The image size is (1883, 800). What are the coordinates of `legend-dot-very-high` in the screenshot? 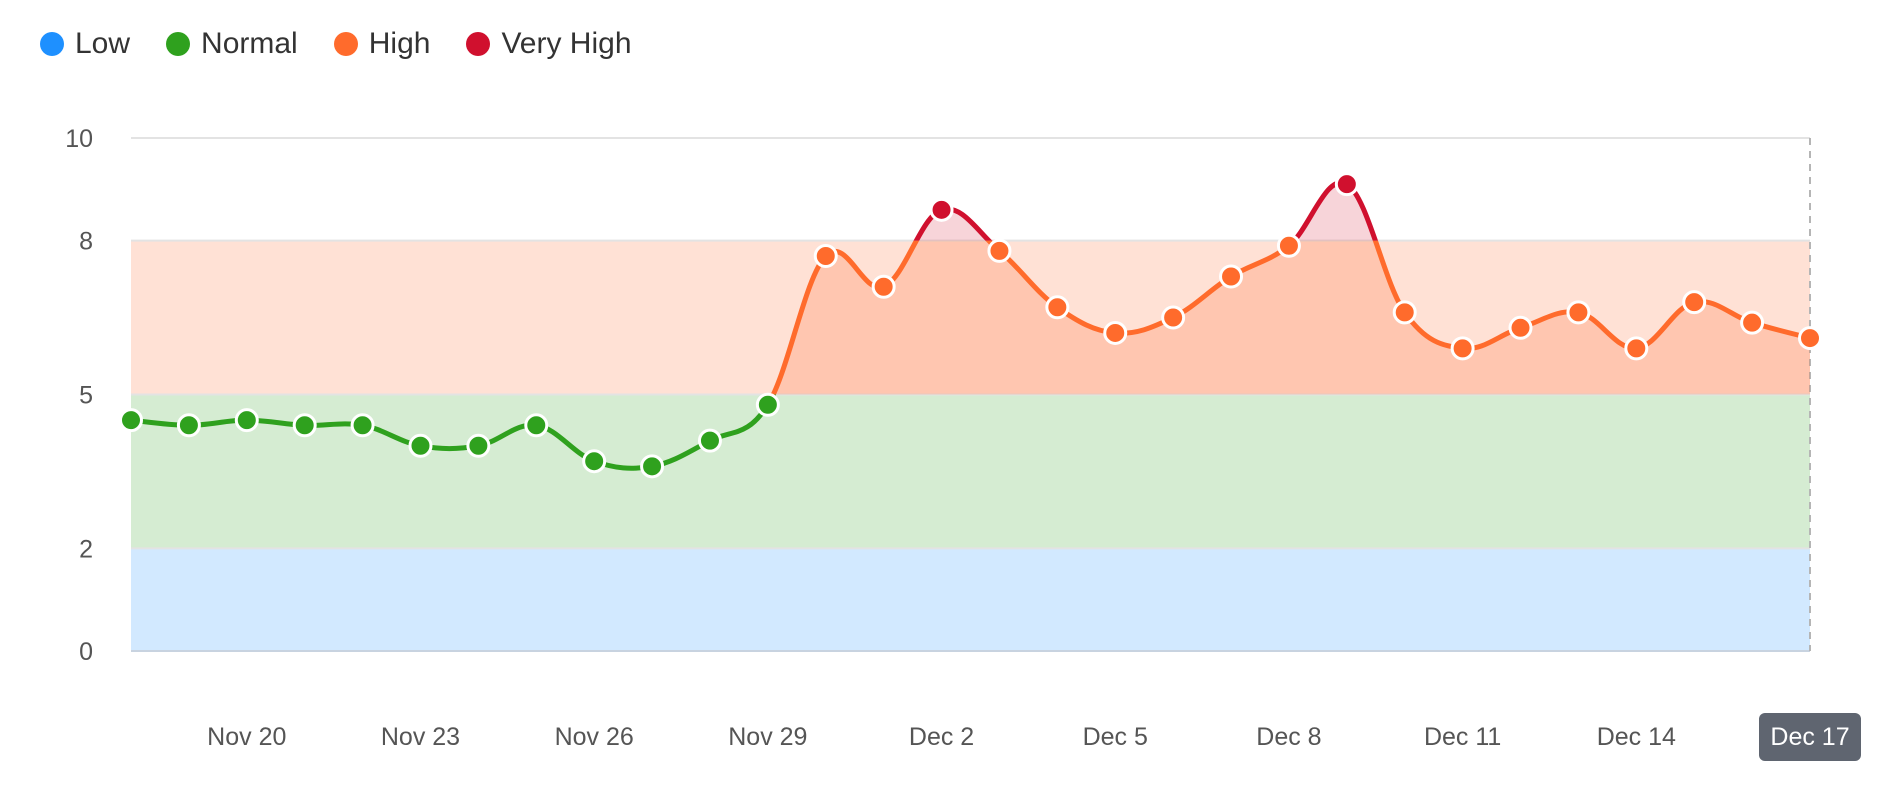 It's located at (478, 44).